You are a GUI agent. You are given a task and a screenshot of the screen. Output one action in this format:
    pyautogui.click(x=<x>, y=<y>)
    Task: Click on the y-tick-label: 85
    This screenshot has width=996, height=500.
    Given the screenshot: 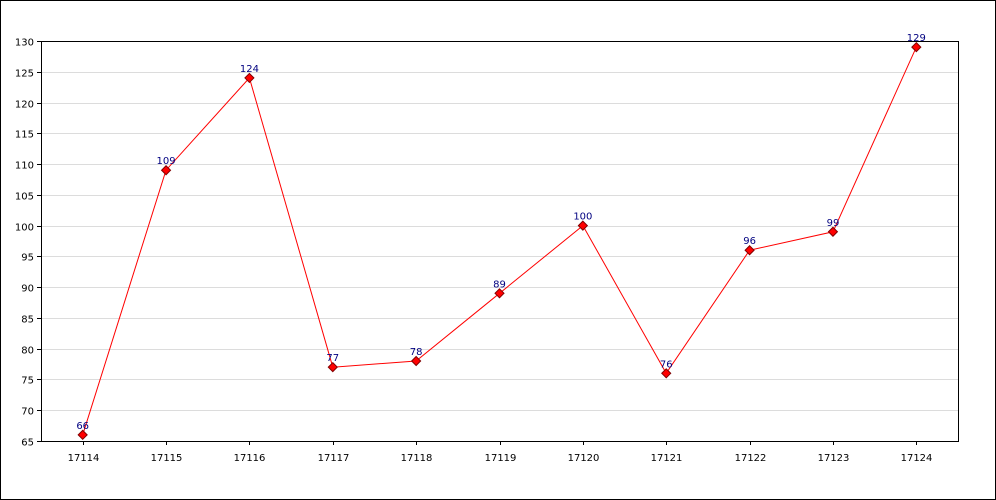 What is the action you would take?
    pyautogui.click(x=27, y=320)
    